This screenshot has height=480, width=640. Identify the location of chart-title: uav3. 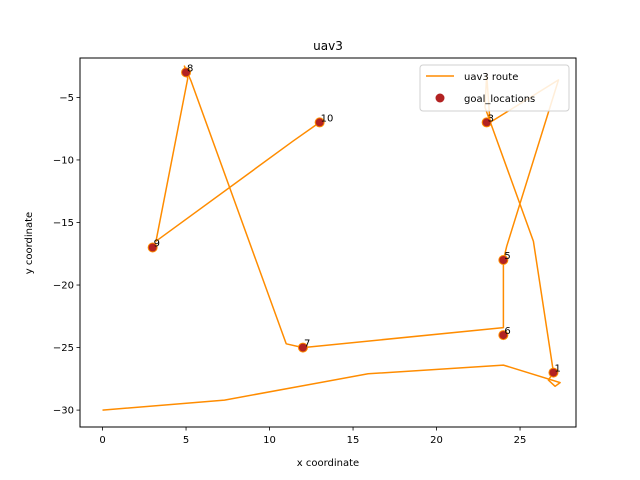
(328, 46).